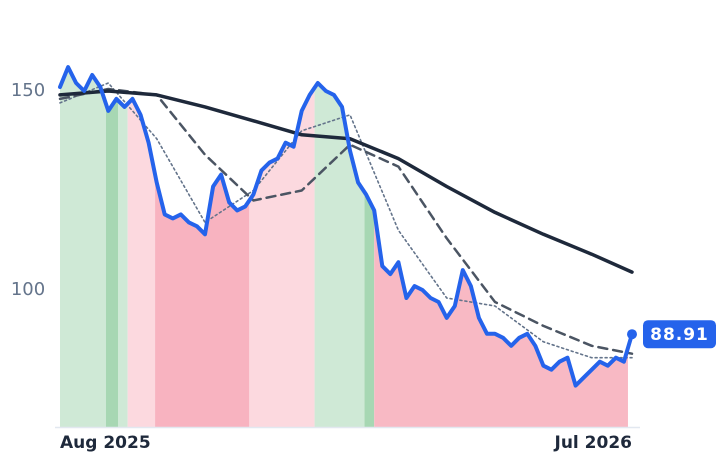 This screenshot has width=718, height=464. What do you see at coordinates (28, 90) in the screenshot?
I see `y-tick-label: 150` at bounding box center [28, 90].